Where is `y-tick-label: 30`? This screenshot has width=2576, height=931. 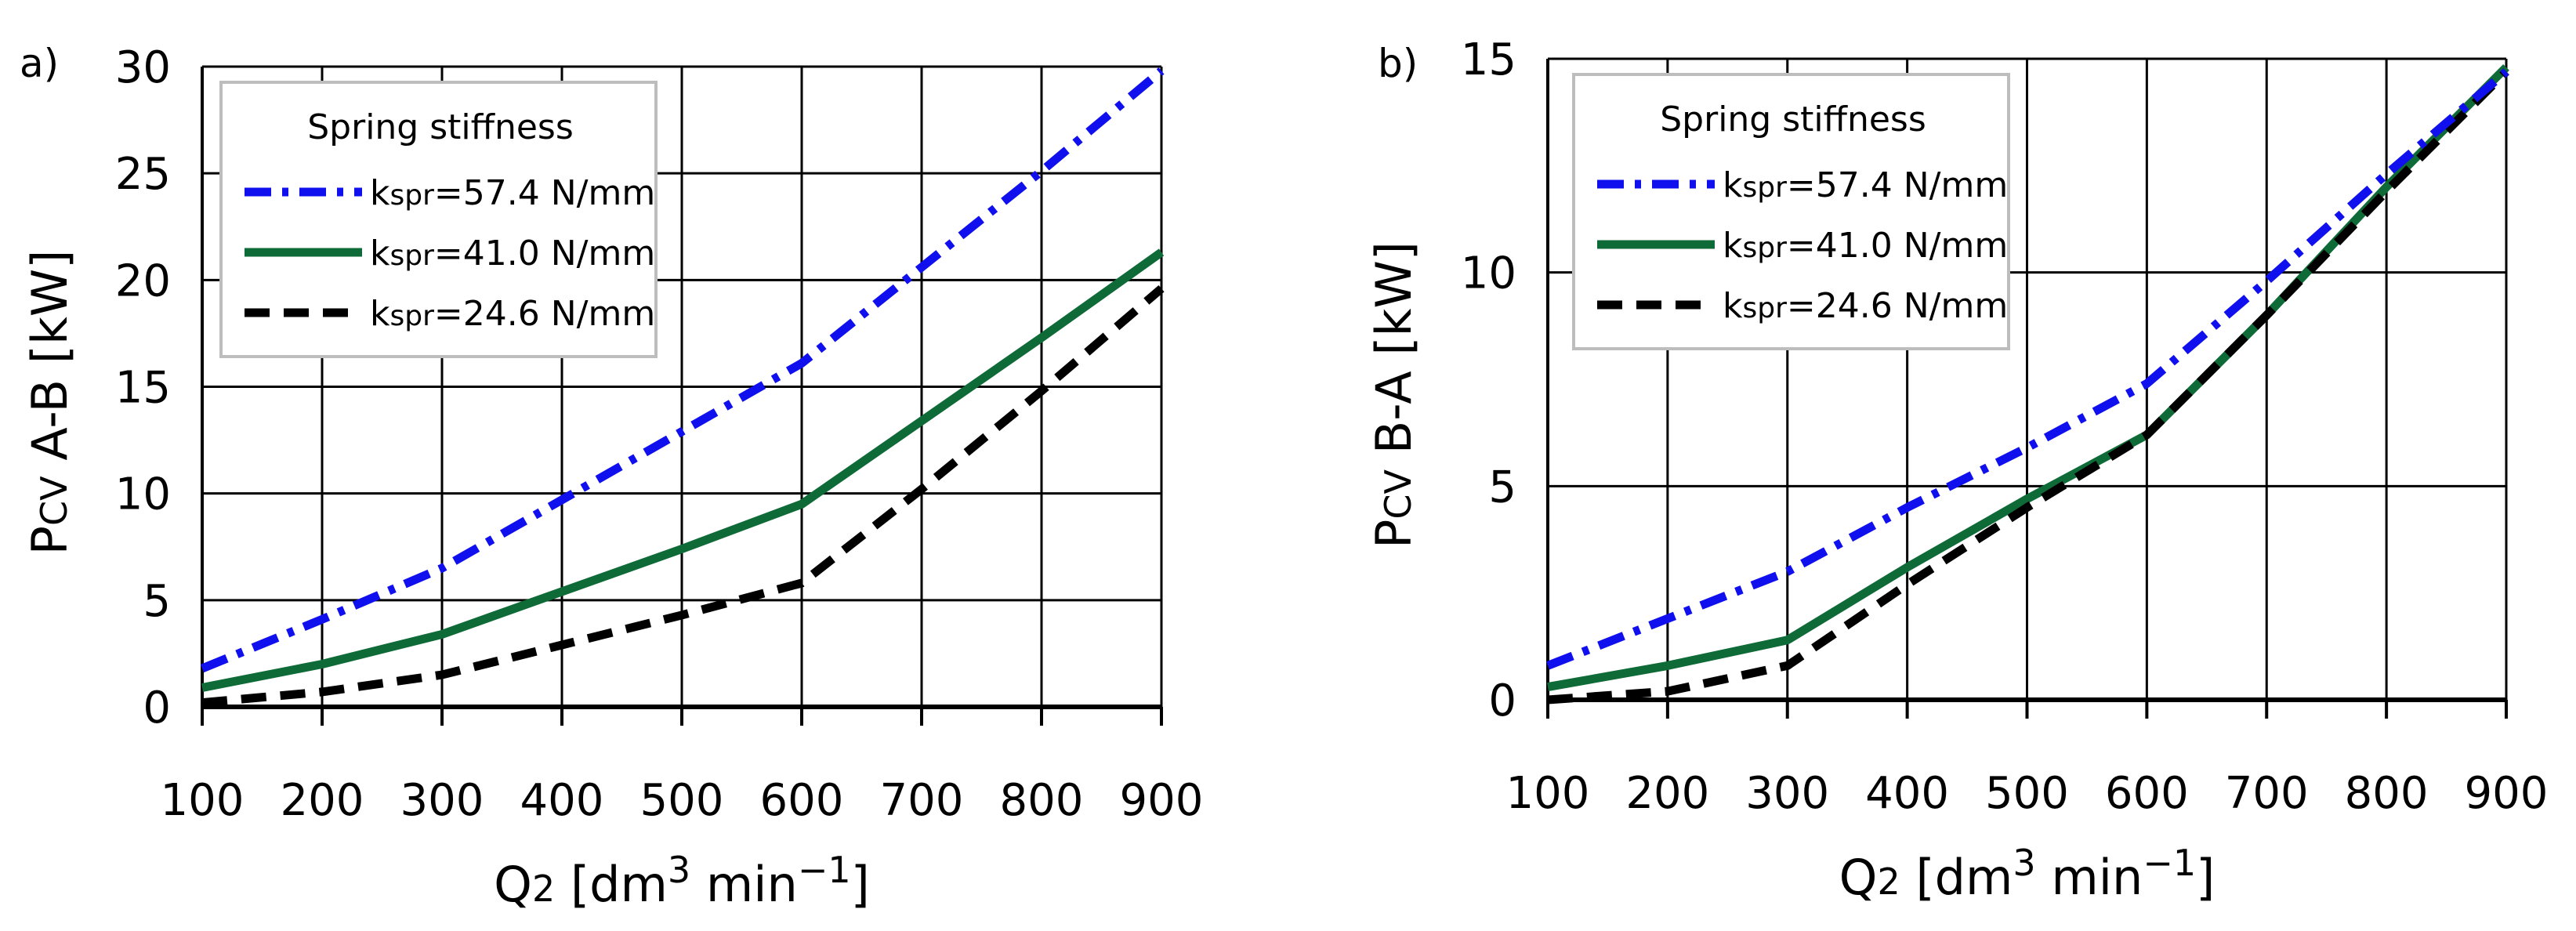 y-tick-label: 30 is located at coordinates (143, 67).